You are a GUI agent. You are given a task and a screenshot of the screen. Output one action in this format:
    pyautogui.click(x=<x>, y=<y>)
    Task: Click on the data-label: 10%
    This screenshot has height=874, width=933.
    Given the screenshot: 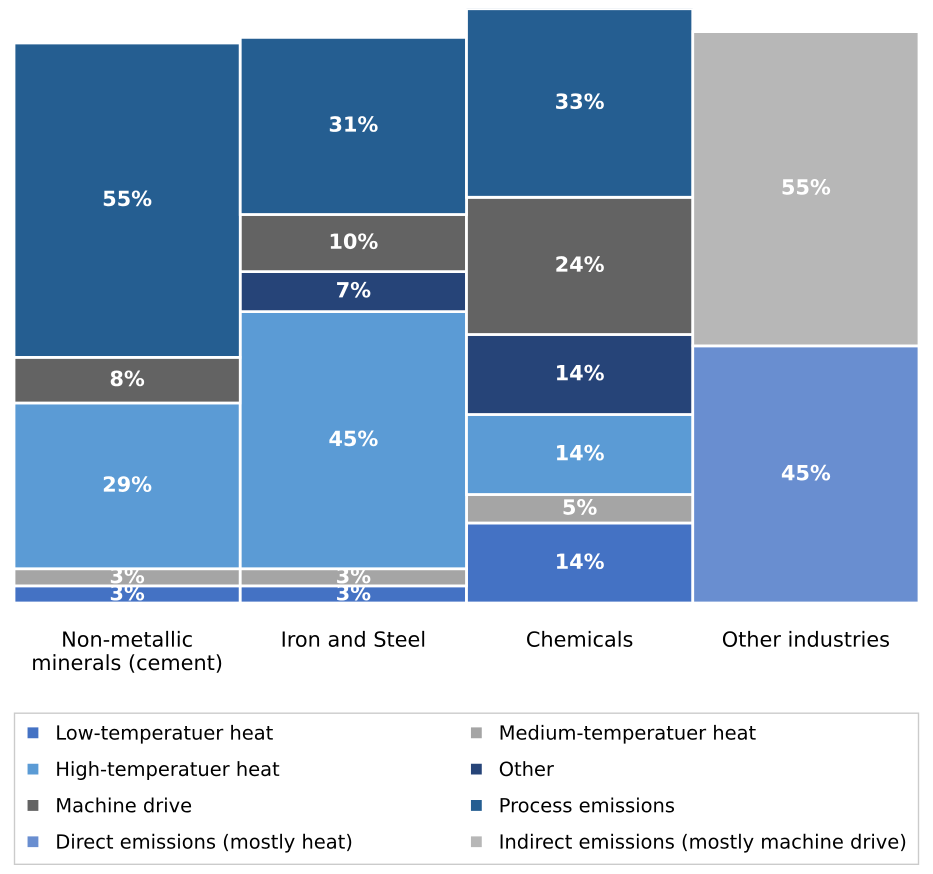 What is the action you would take?
    pyautogui.click(x=354, y=241)
    